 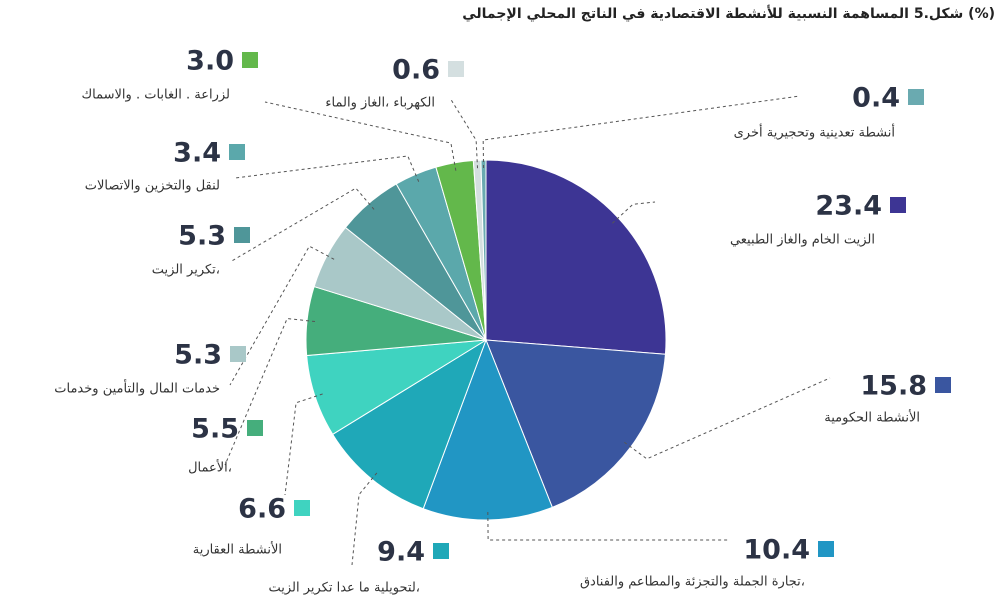 What do you see at coordinates (814, 132) in the screenshot?
I see `category-label: أنشطة تعدينية وتحجيرية أخرى` at bounding box center [814, 132].